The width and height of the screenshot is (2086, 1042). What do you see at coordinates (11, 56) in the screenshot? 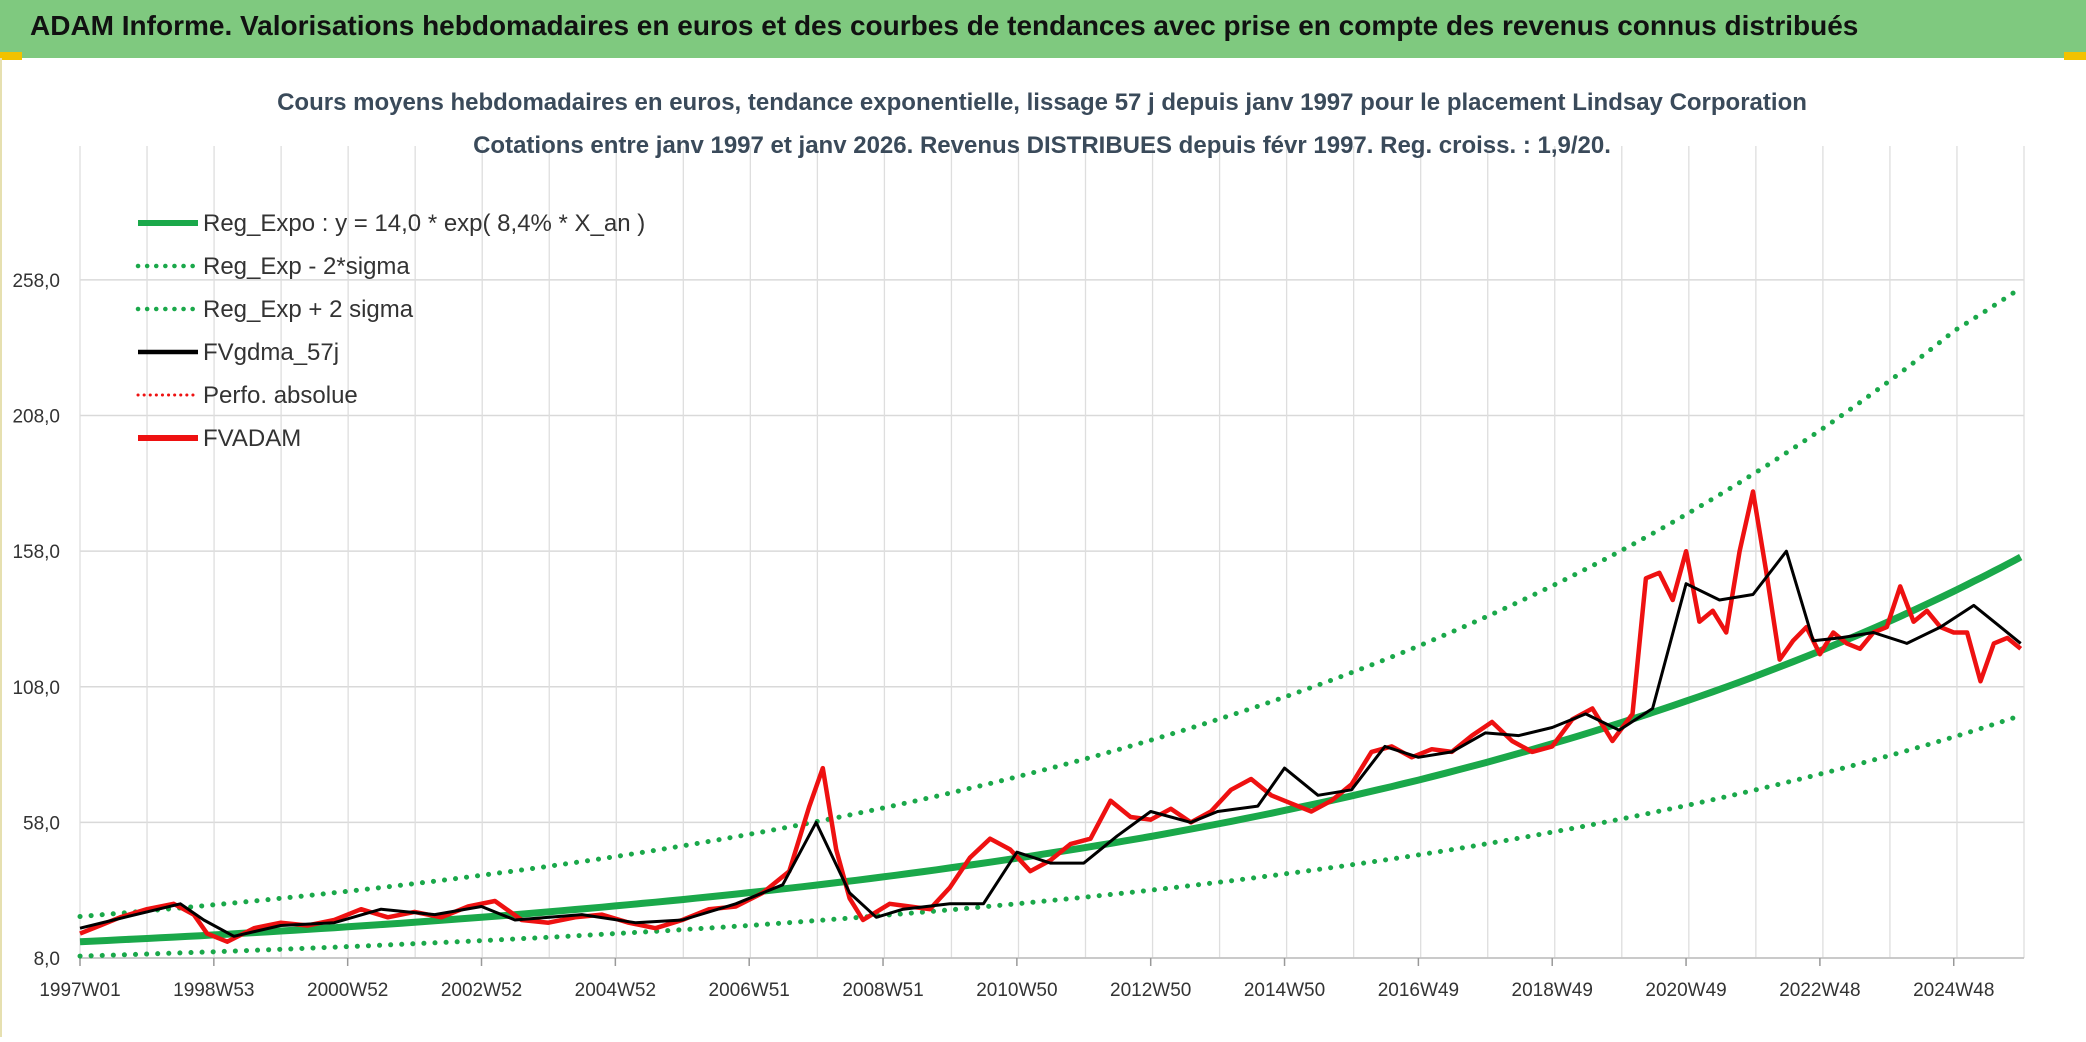
I see `banner-corner-left` at bounding box center [11, 56].